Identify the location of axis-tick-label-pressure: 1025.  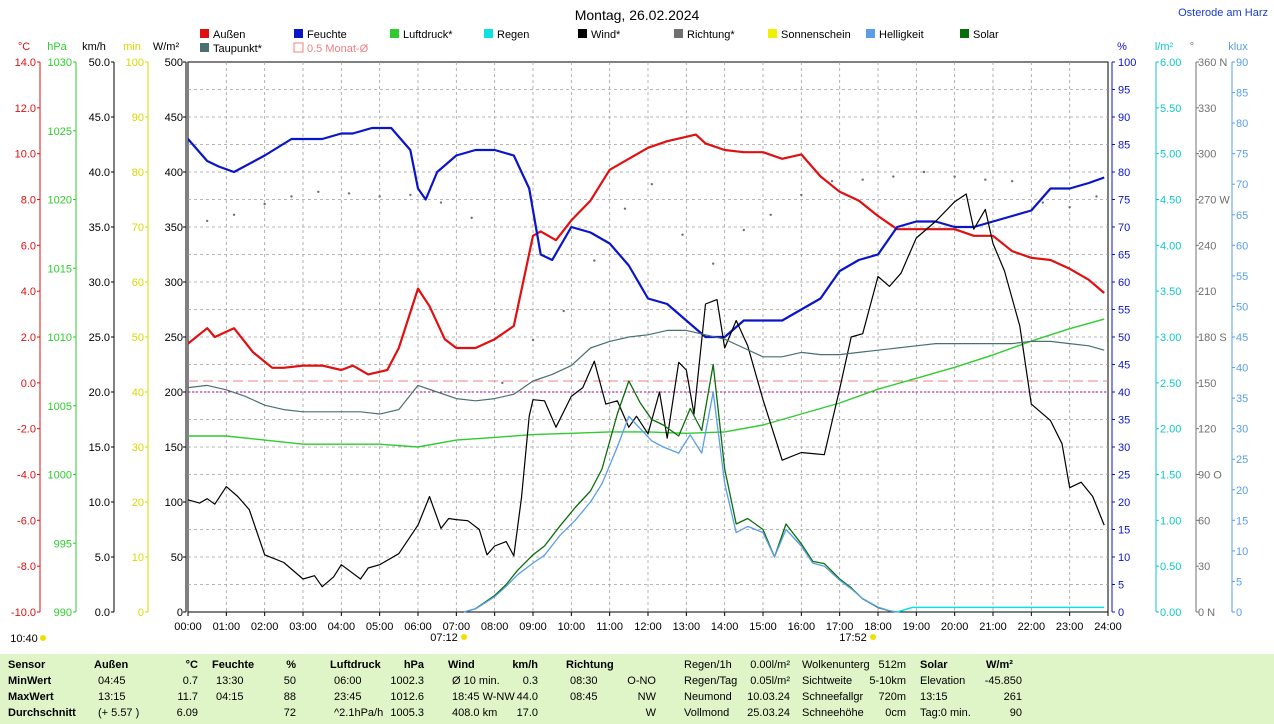
(60, 132).